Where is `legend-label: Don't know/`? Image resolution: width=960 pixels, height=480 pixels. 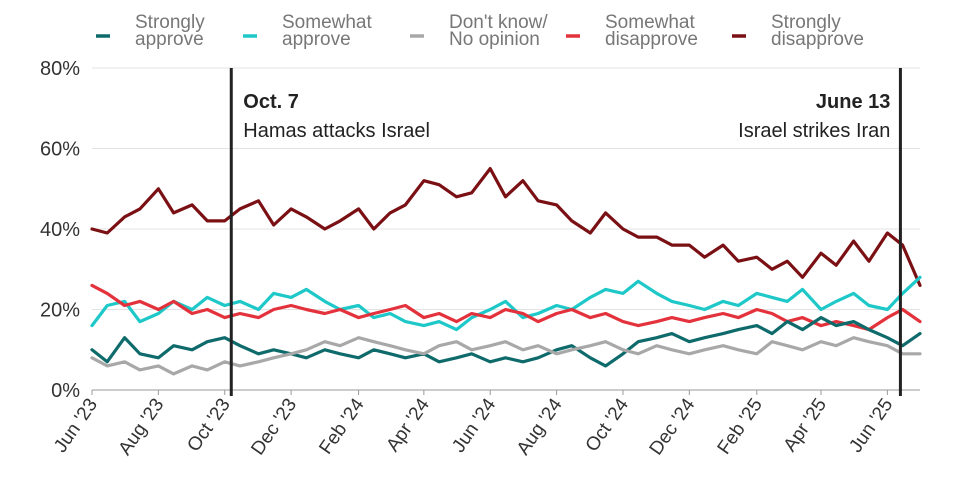 legend-label: Don't know/ is located at coordinates (498, 22).